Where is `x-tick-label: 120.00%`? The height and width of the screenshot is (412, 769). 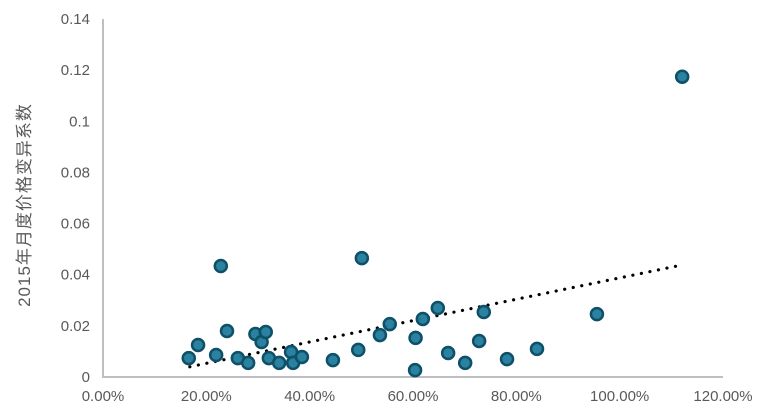 x-tick-label: 120.00% is located at coordinates (722, 396).